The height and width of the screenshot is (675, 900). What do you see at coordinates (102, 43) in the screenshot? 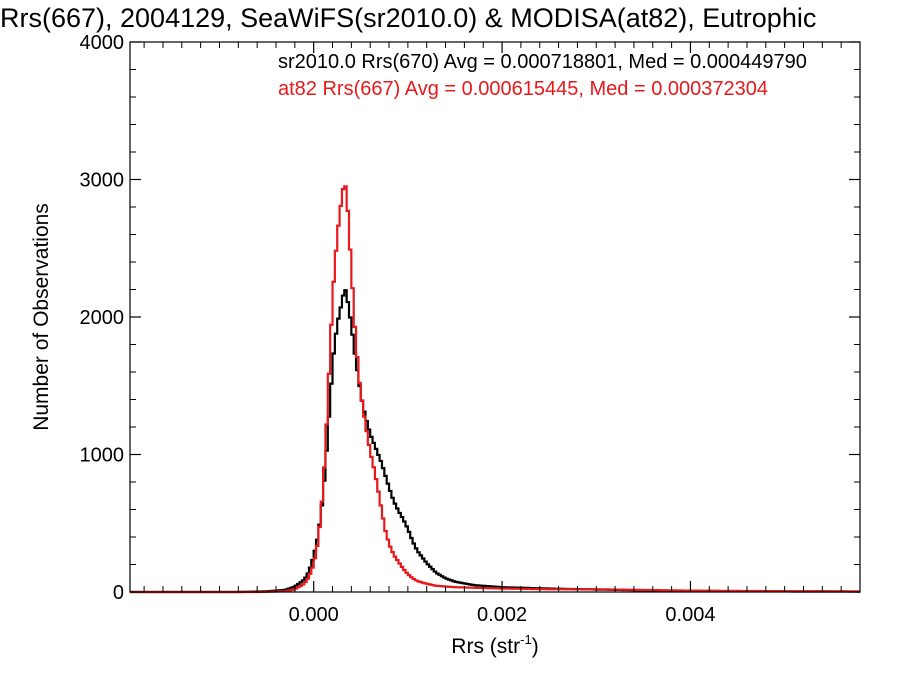
I see `y-tick-label: 4000` at bounding box center [102, 43].